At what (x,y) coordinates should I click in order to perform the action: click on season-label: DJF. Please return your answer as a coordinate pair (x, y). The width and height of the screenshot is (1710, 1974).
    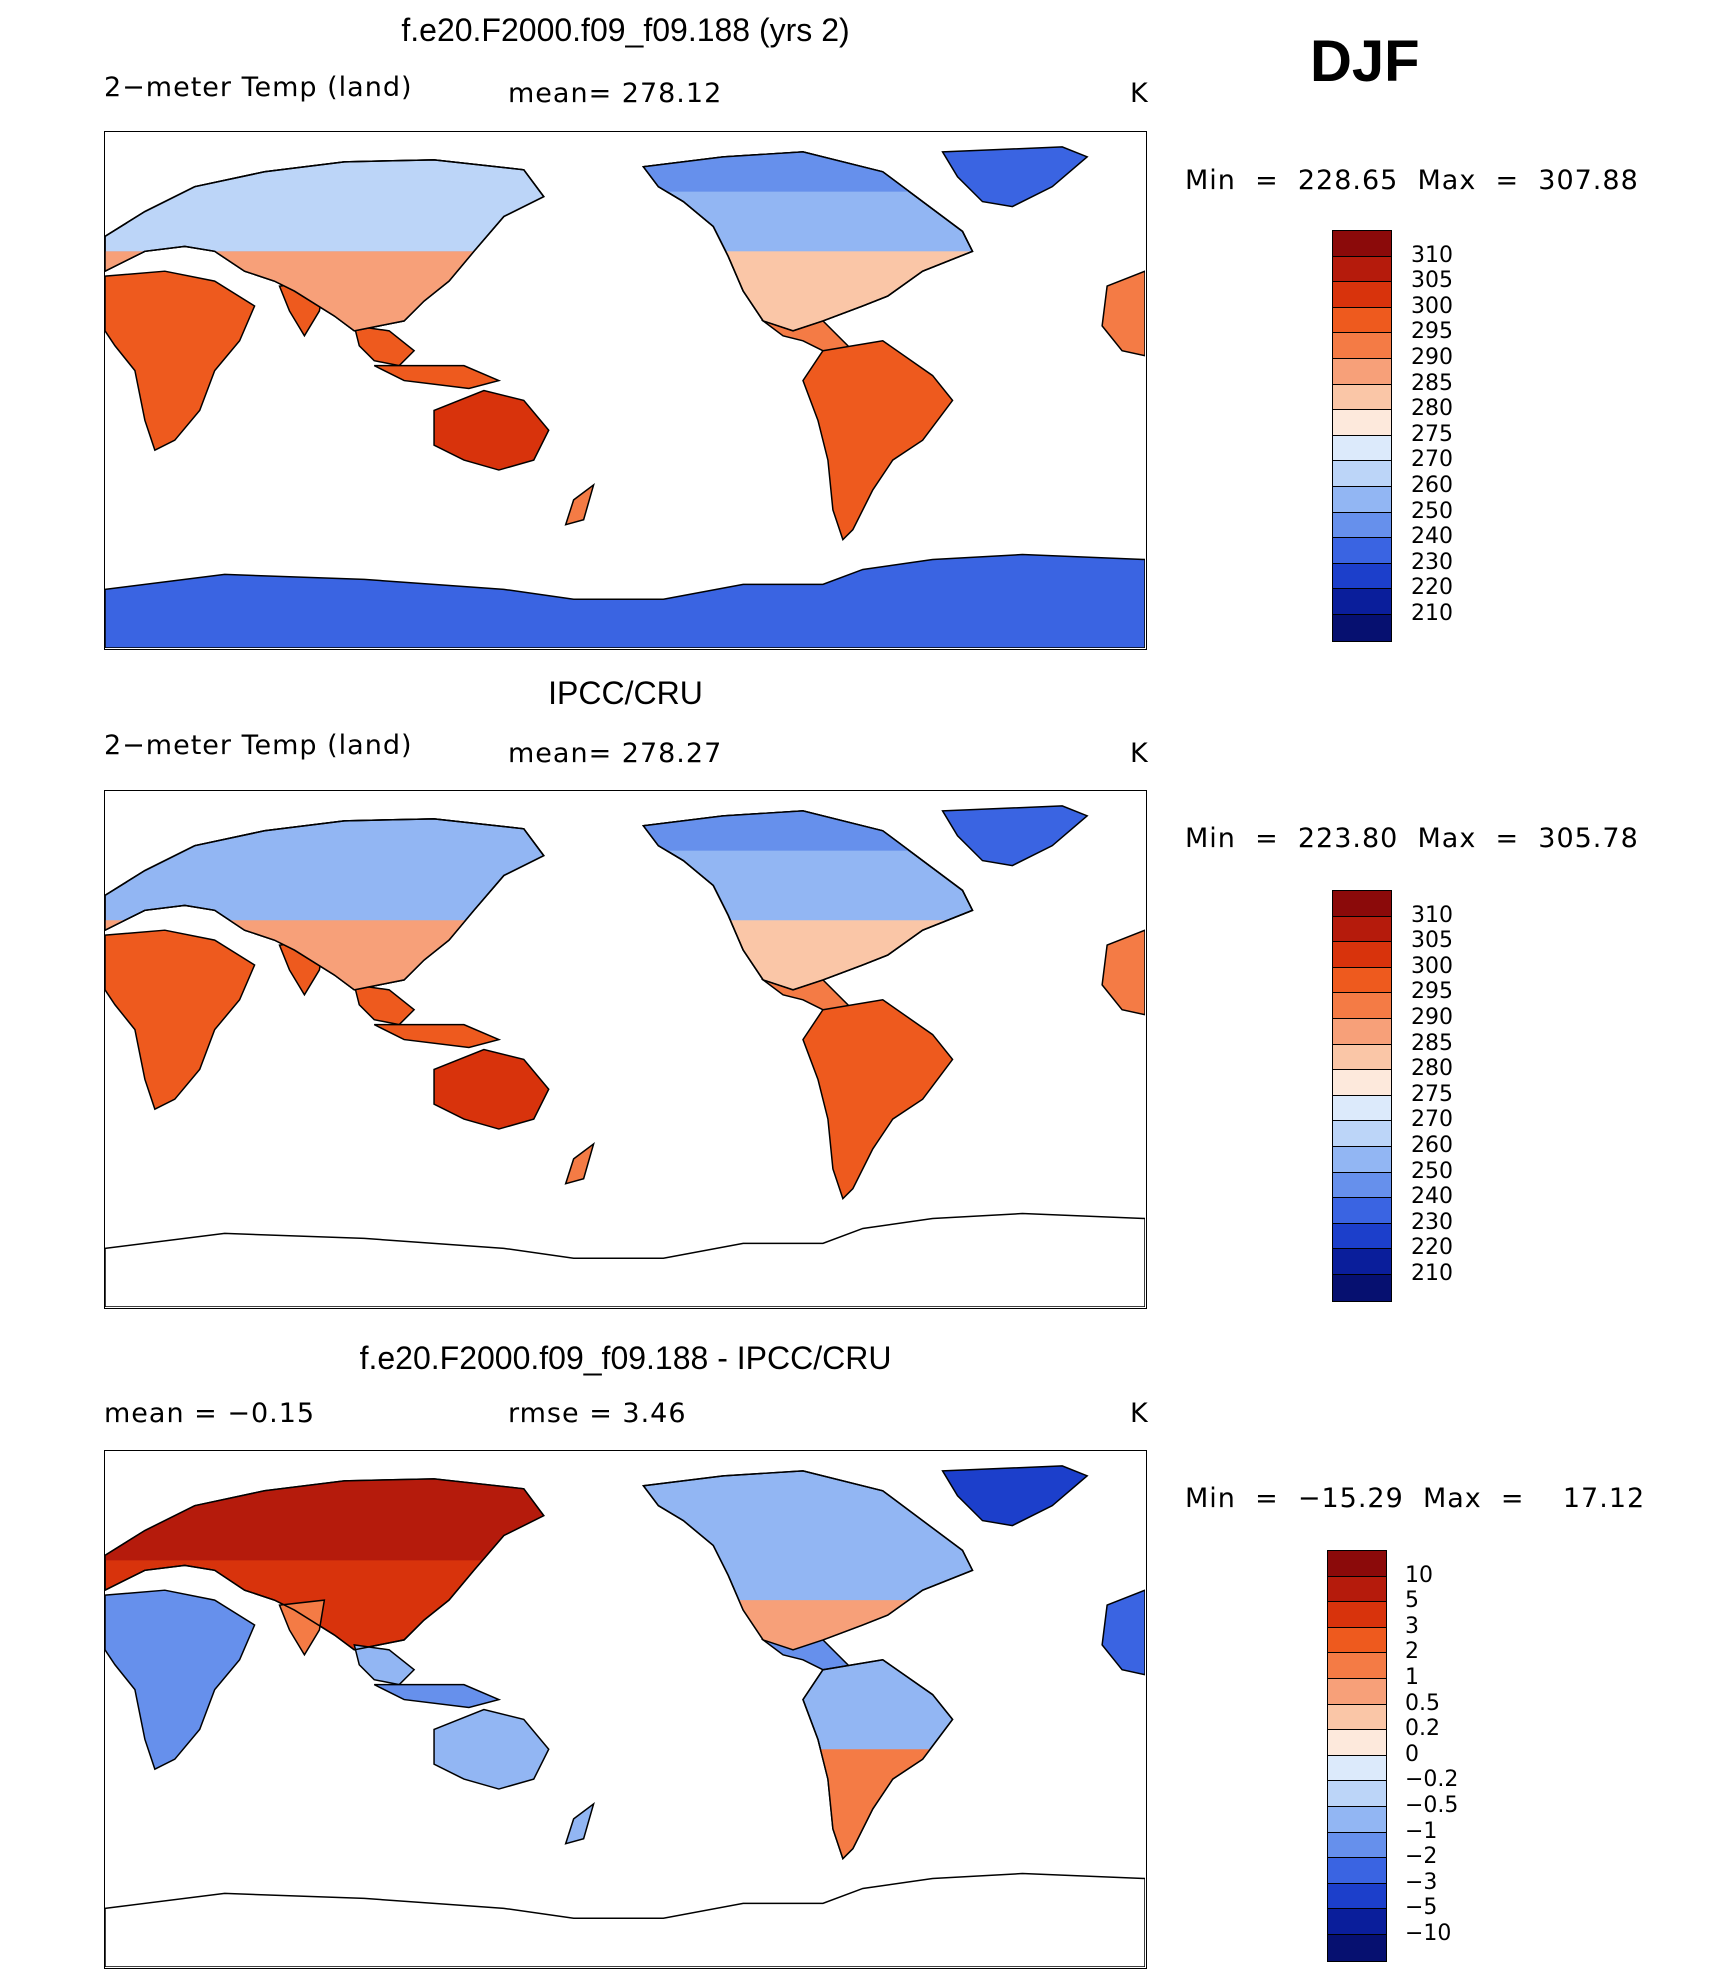
    Looking at the image, I should click on (1365, 61).